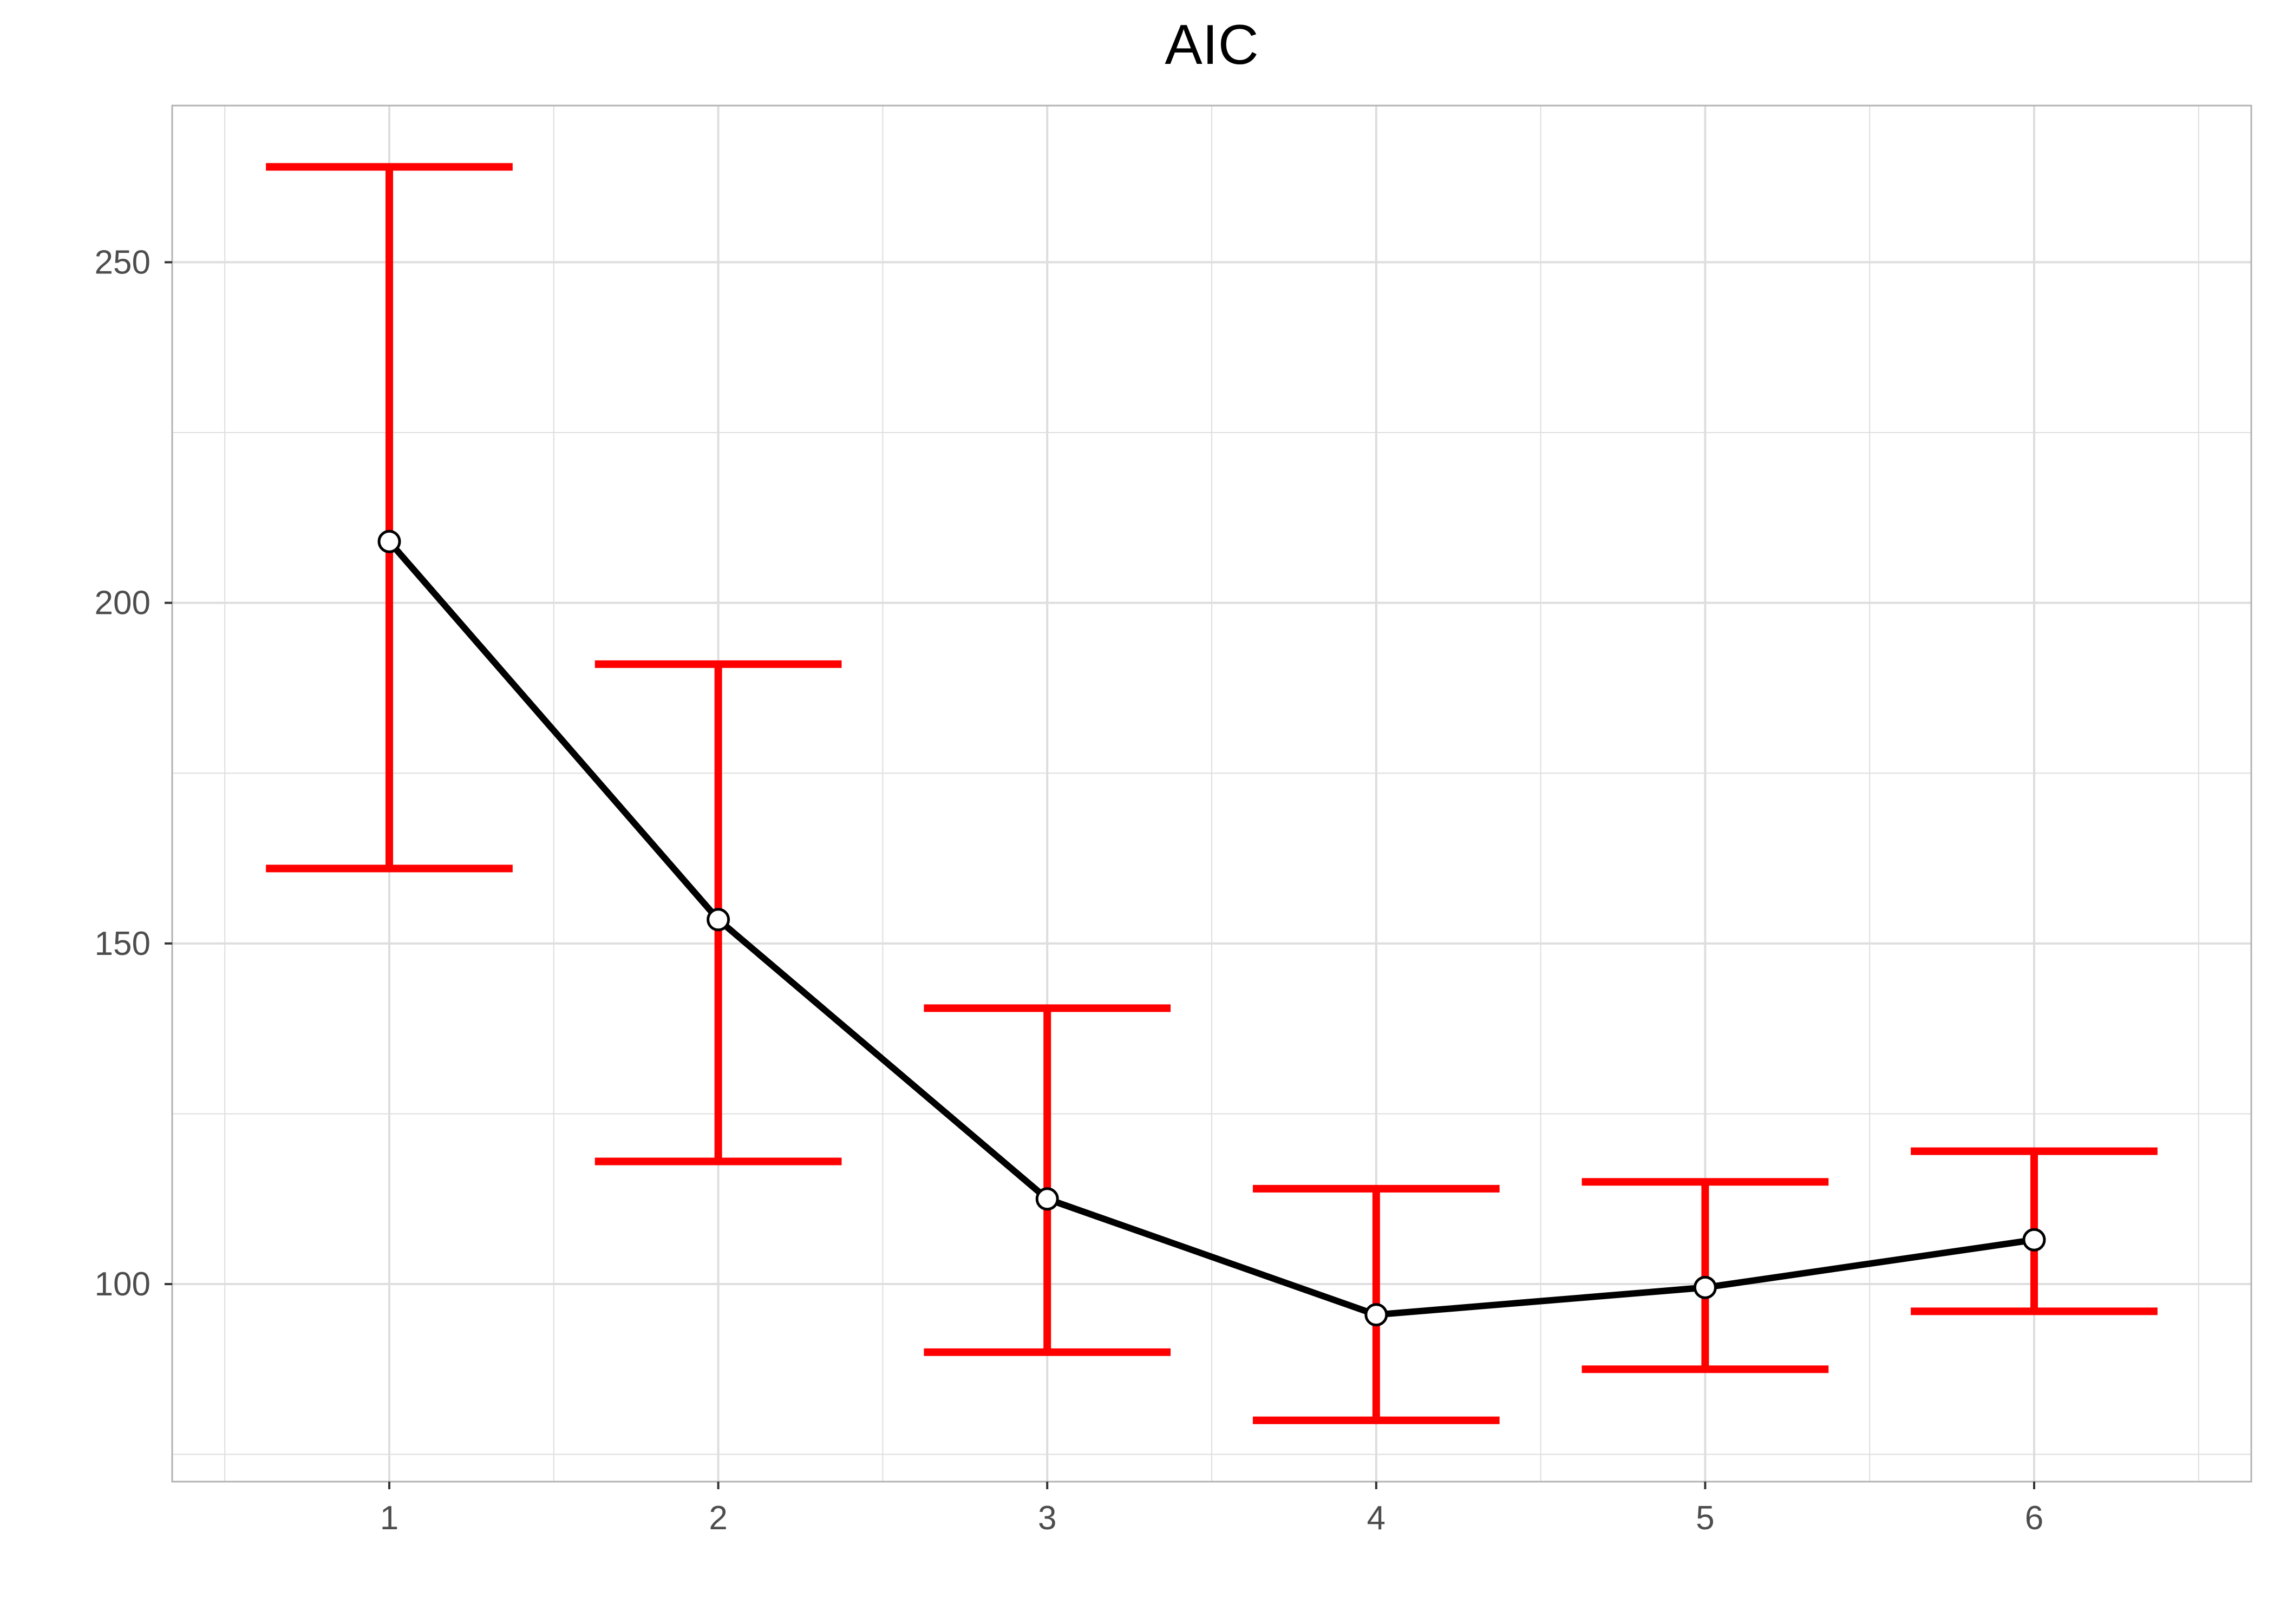 Image resolution: width=2274 pixels, height=1624 pixels. Describe the element at coordinates (1047, 1518) in the screenshot. I see `x-tick-label: 3` at that location.